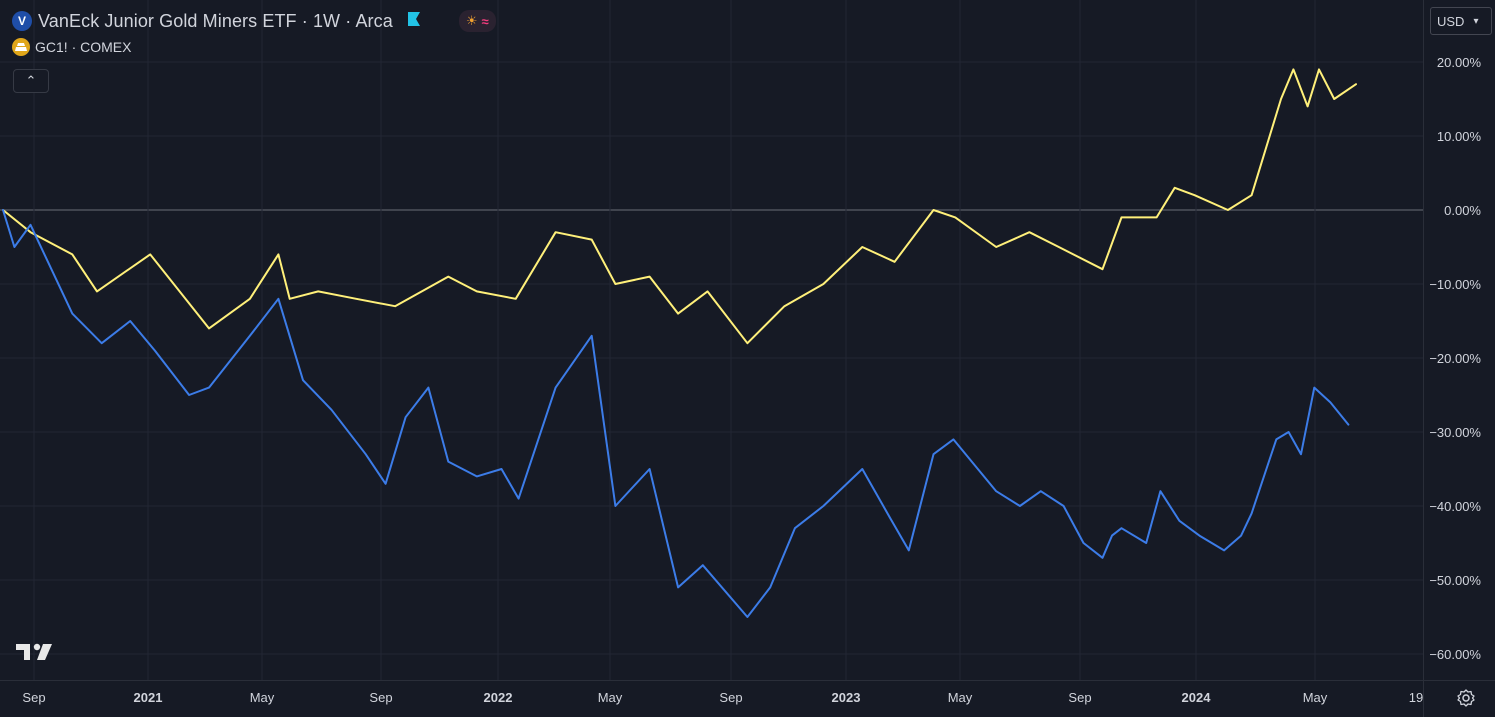 Image resolution: width=1495 pixels, height=717 pixels. I want to click on y-tick-label: −20.00%, so click(1455, 358).